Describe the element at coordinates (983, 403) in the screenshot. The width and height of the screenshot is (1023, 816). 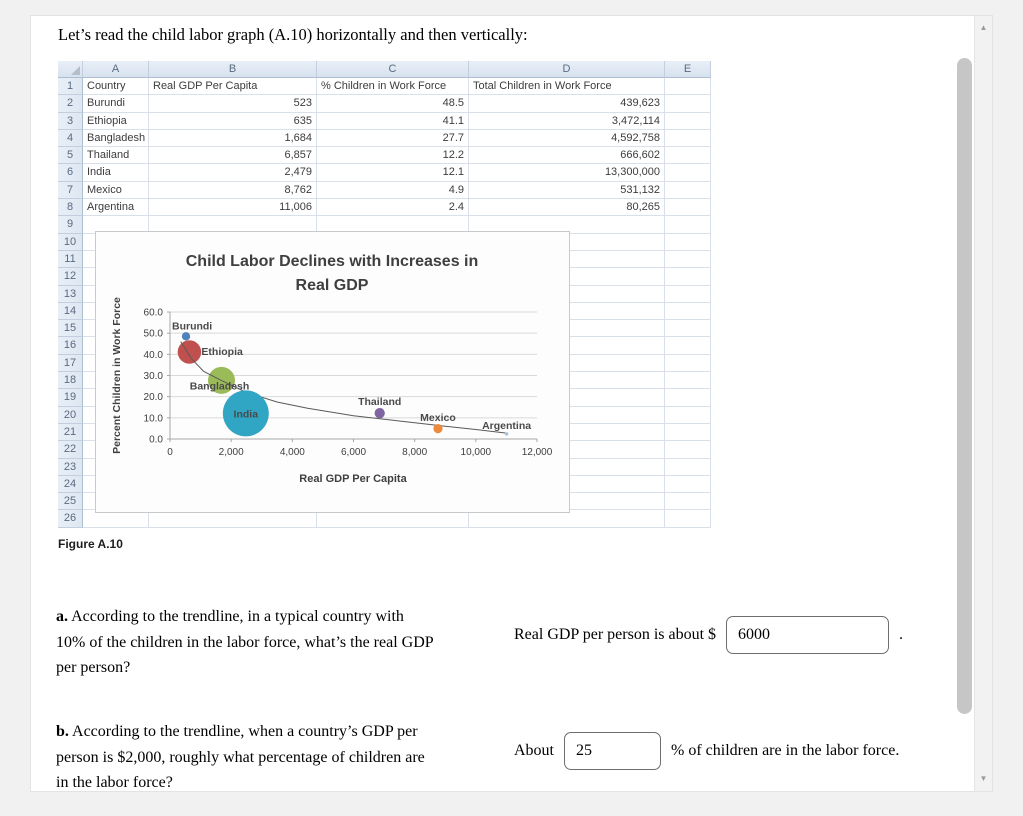
I see `scrollbar-track: ▲ ▼` at that location.